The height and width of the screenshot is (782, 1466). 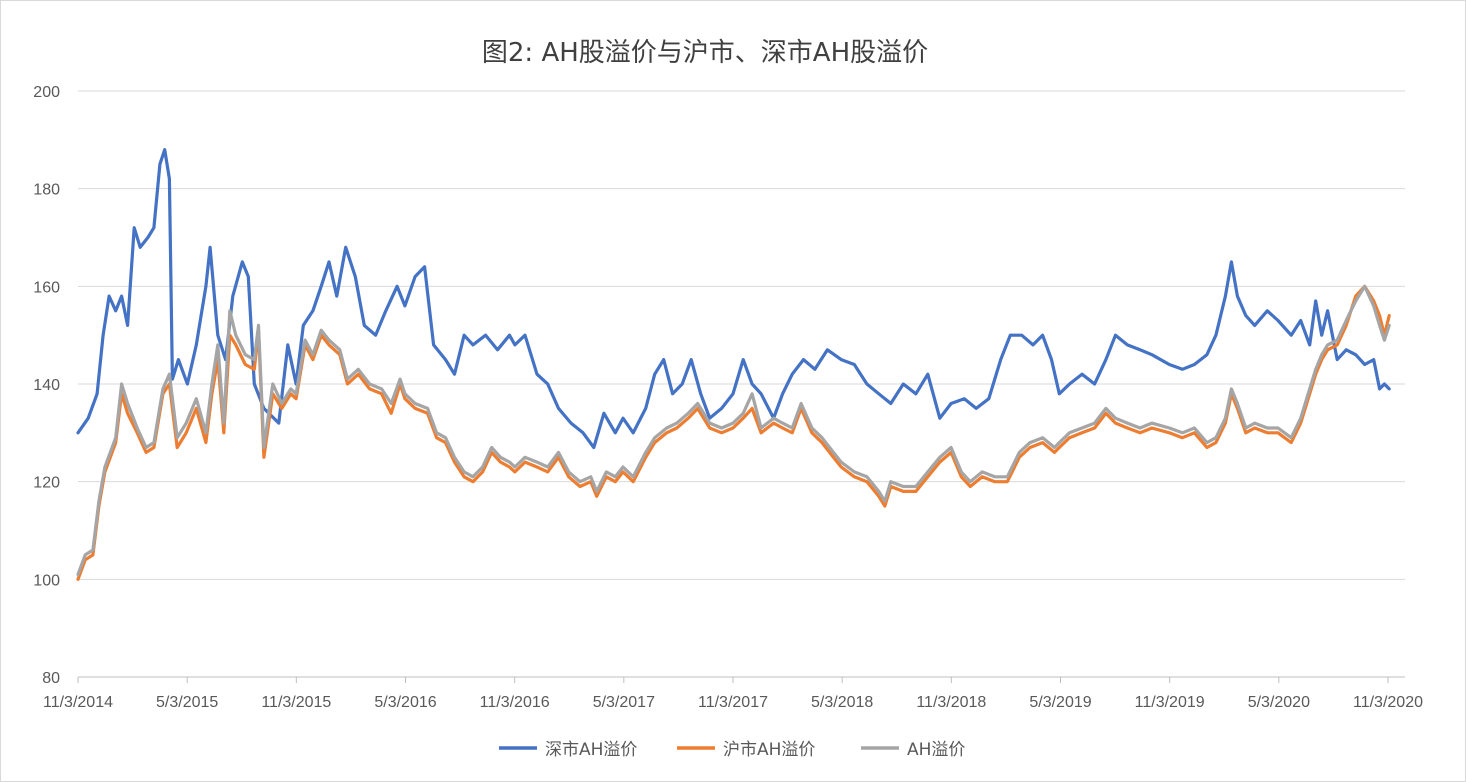 I want to click on legend-label: 深市AH溢价, so click(x=591, y=750).